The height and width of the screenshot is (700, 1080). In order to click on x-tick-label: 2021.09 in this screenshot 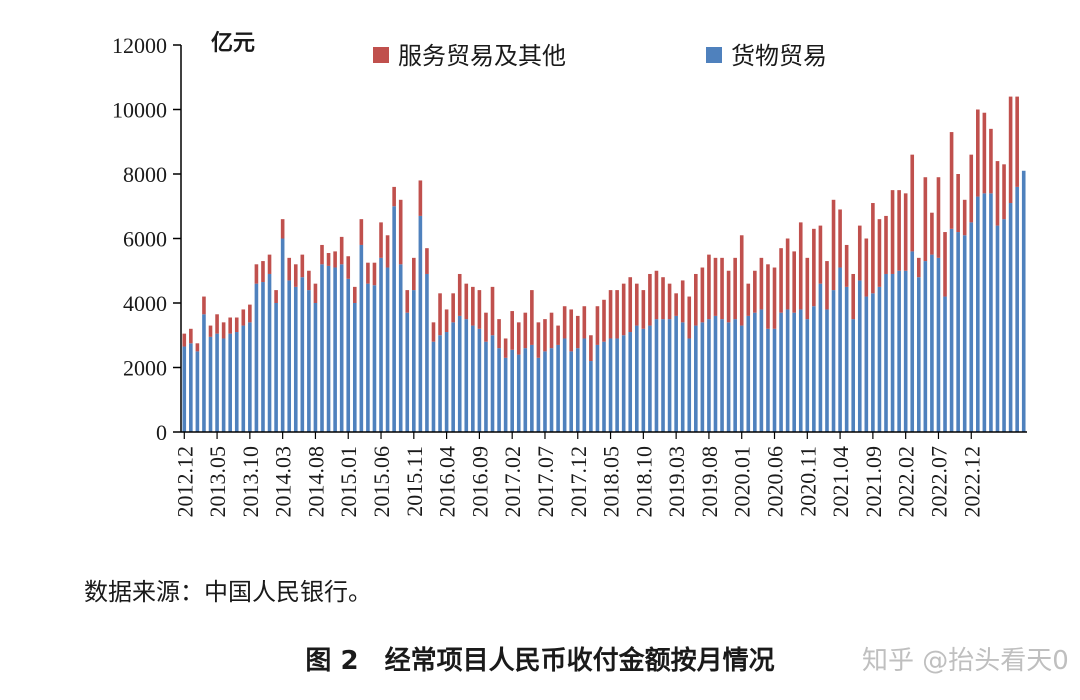, I will do `click(873, 482)`.